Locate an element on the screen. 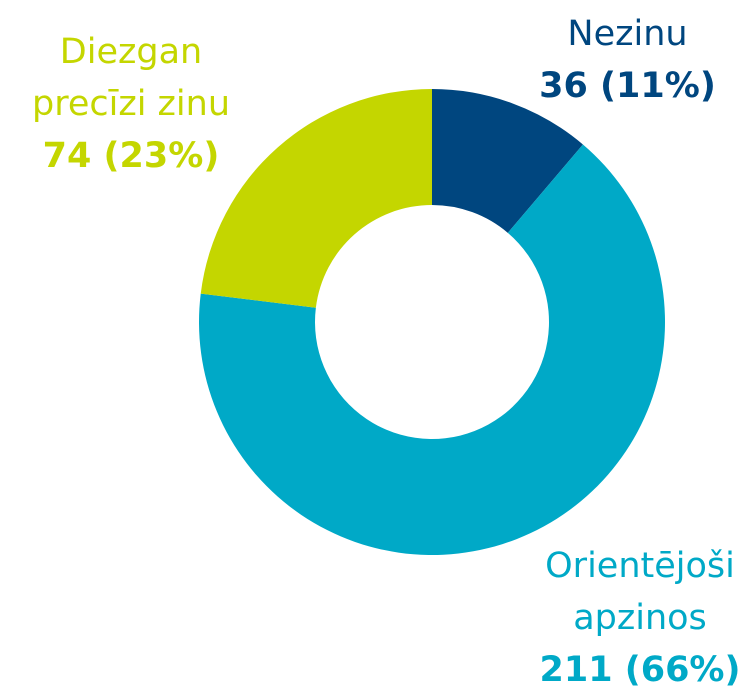 Image resolution: width=755 pixels, height=699 pixels. slice-label: Nezinu 36 (11%) is located at coordinates (627, 60).